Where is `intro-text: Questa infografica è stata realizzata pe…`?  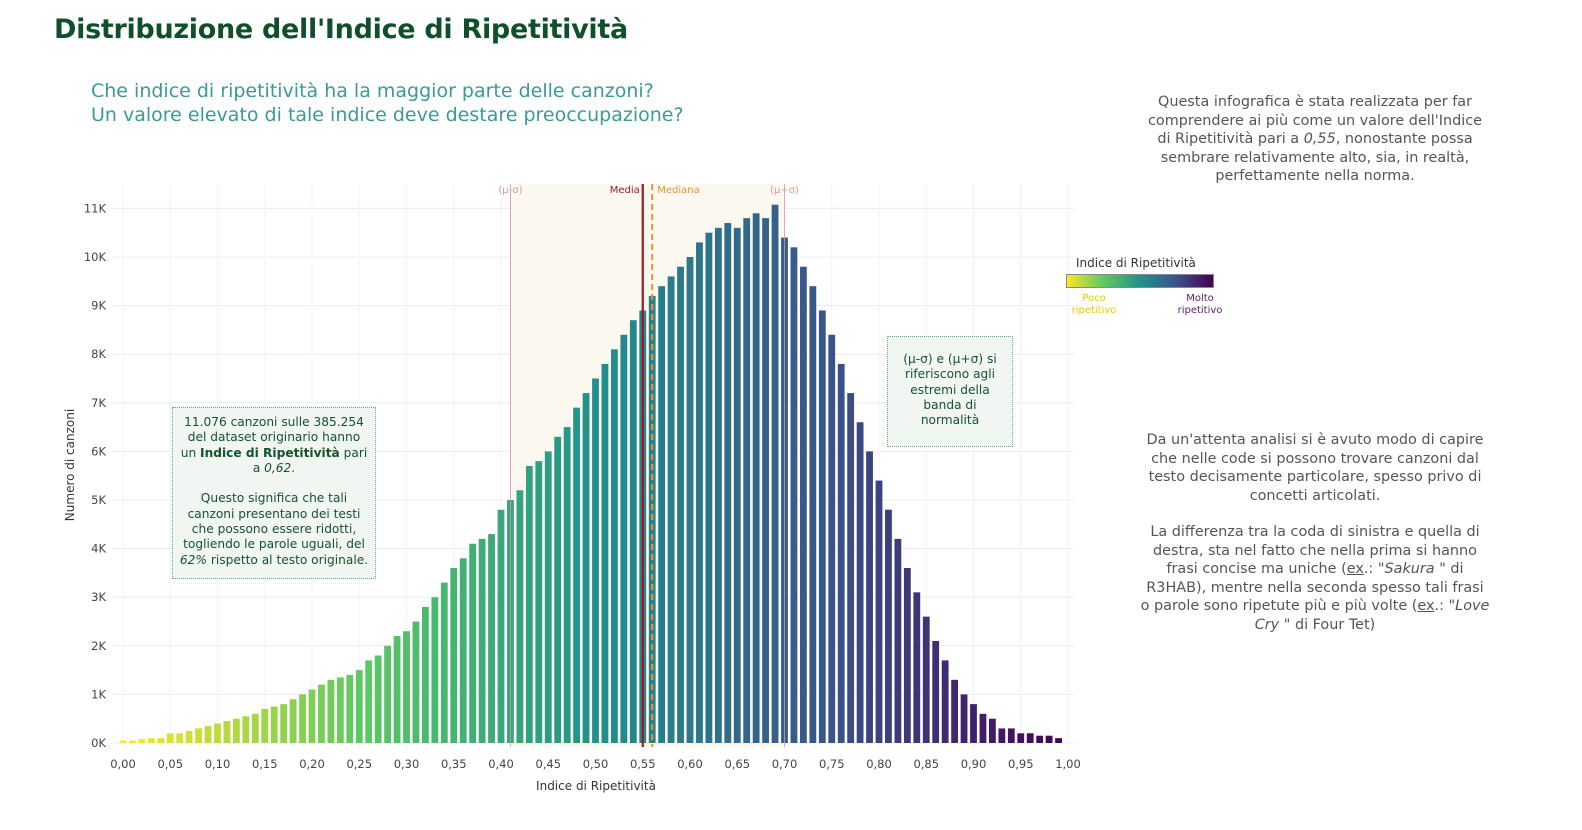
intro-text: Questa infografica è stata realizzata pe… is located at coordinates (1315, 139).